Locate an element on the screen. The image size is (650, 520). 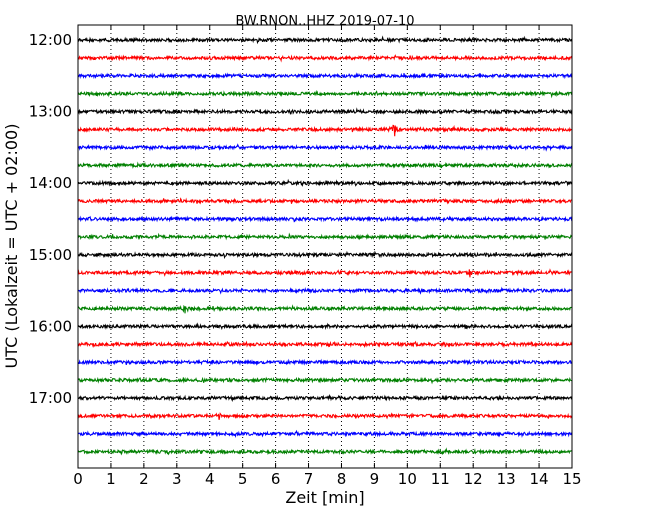
y-tick-label-2: 14:00 is located at coordinates (50, 183).